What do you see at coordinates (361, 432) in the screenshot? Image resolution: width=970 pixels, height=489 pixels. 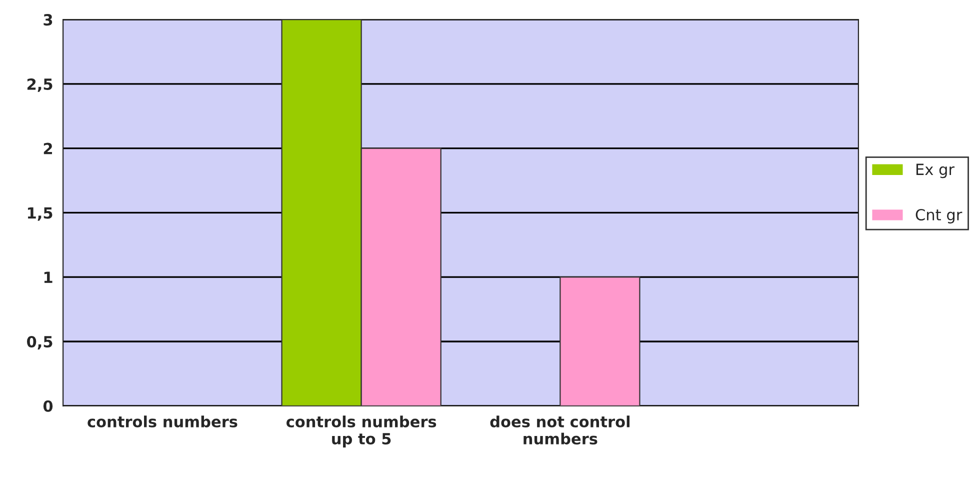 I see `x-tick-label: controls numbers up to 5` at bounding box center [361, 432].